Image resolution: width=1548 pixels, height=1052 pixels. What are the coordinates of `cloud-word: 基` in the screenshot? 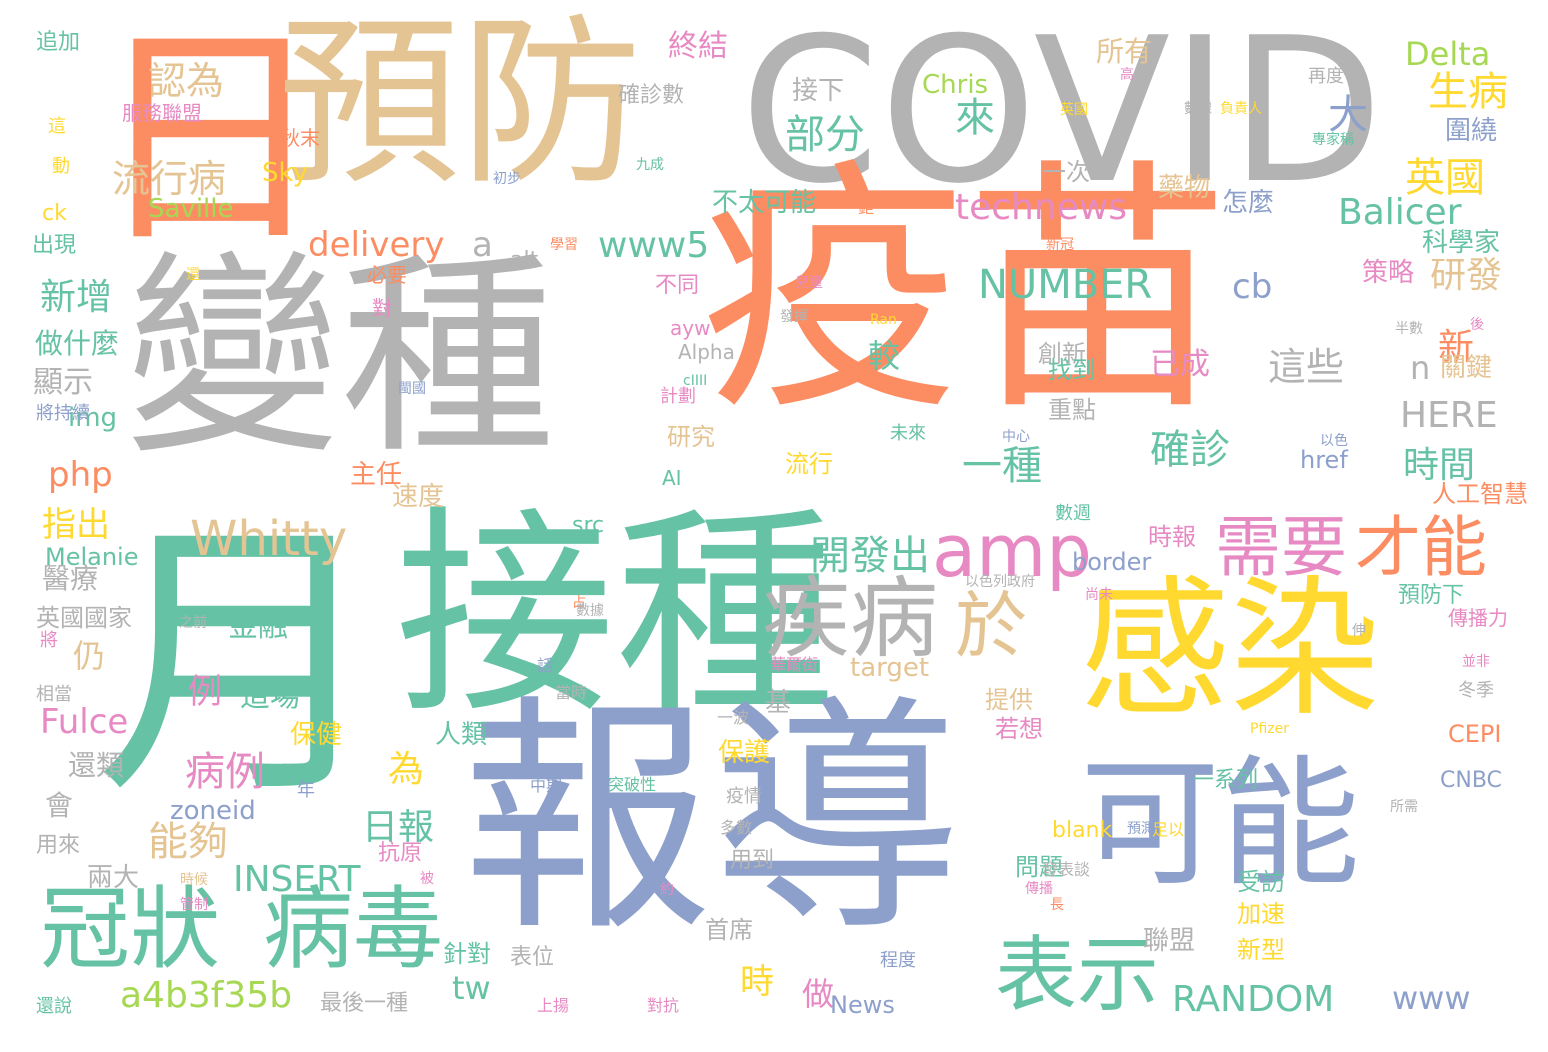 It's located at (778, 703).